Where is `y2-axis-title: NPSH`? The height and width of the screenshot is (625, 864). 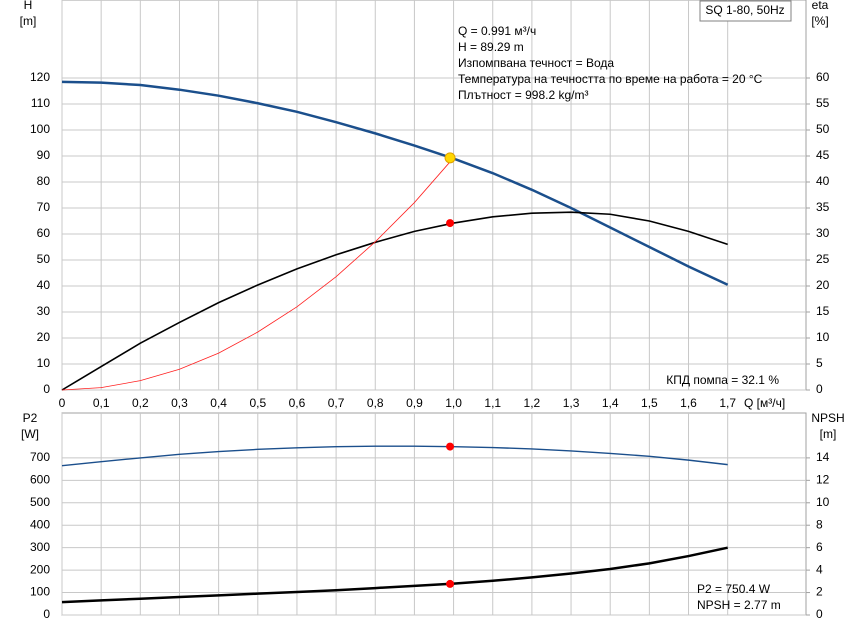 y2-axis-title: NPSH is located at coordinates (827, 418).